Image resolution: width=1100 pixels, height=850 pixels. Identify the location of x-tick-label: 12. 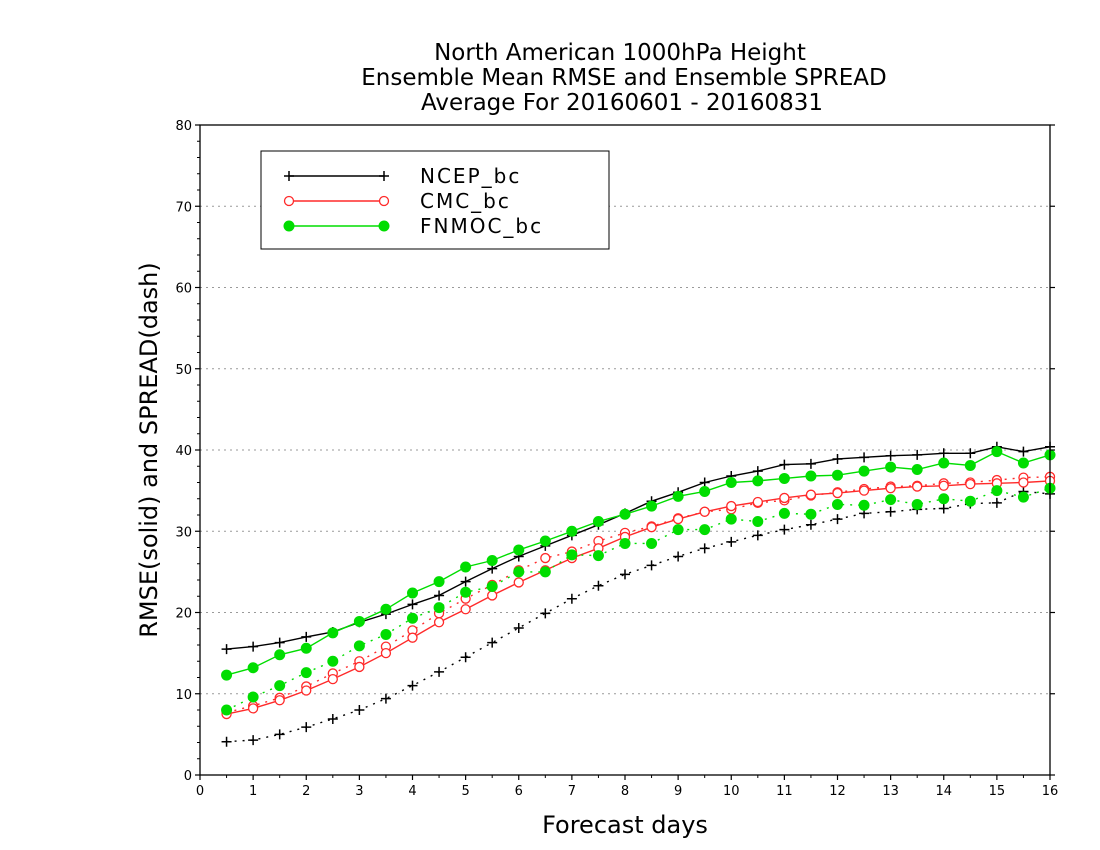
(837, 791).